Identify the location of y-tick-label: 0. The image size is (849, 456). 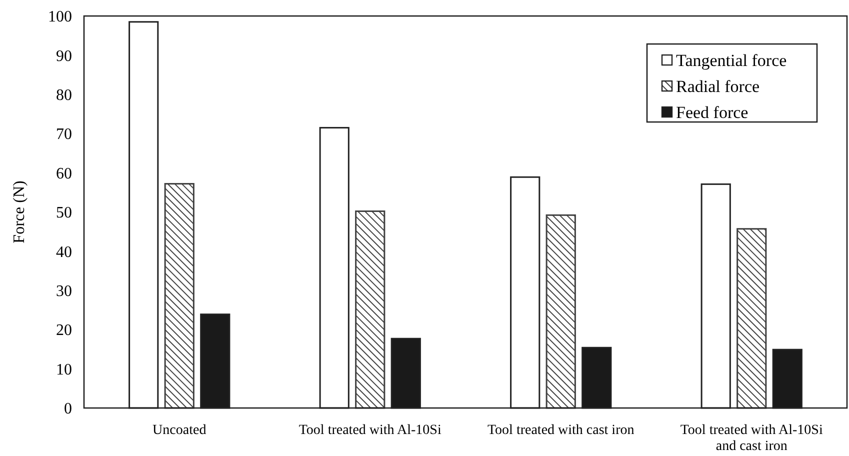
(68, 409).